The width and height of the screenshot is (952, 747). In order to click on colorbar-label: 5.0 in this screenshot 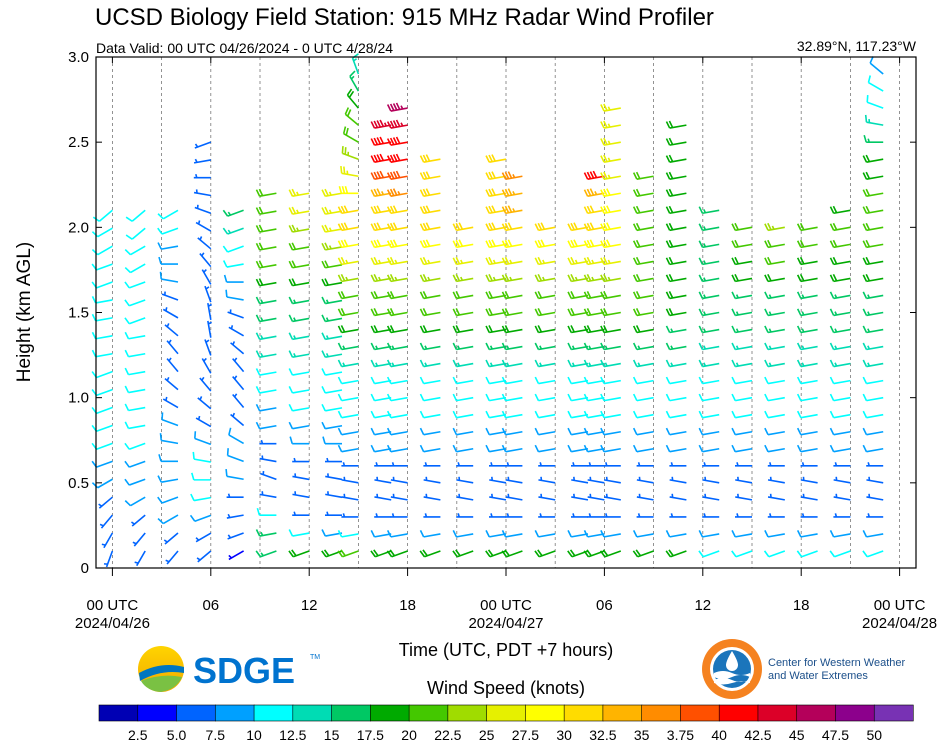, I will do `click(177, 735)`.